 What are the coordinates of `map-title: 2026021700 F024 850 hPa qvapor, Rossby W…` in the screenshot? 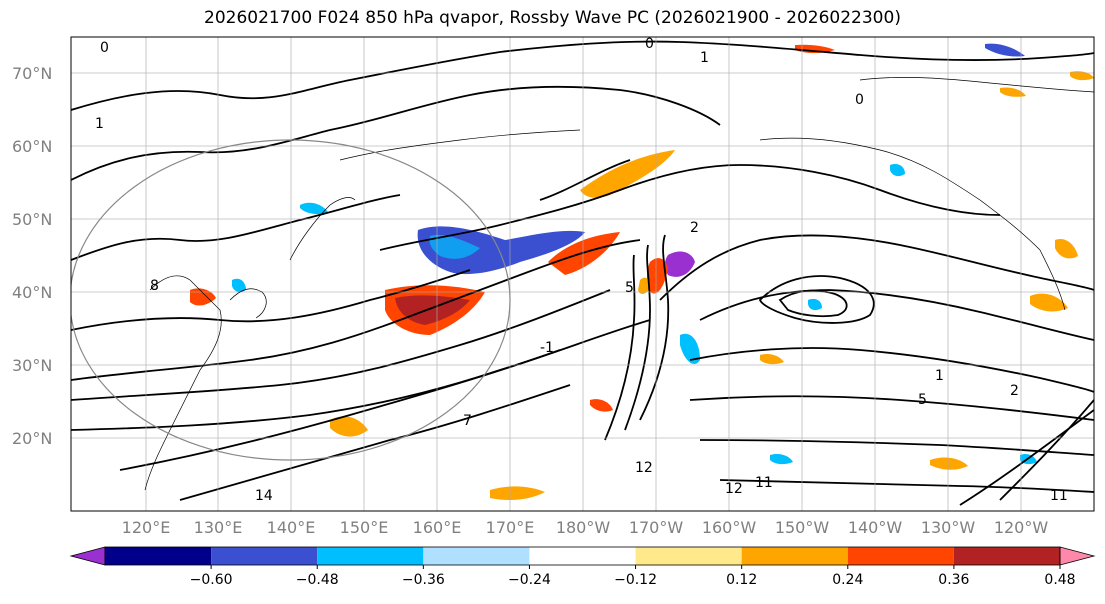 It's located at (552, 18).